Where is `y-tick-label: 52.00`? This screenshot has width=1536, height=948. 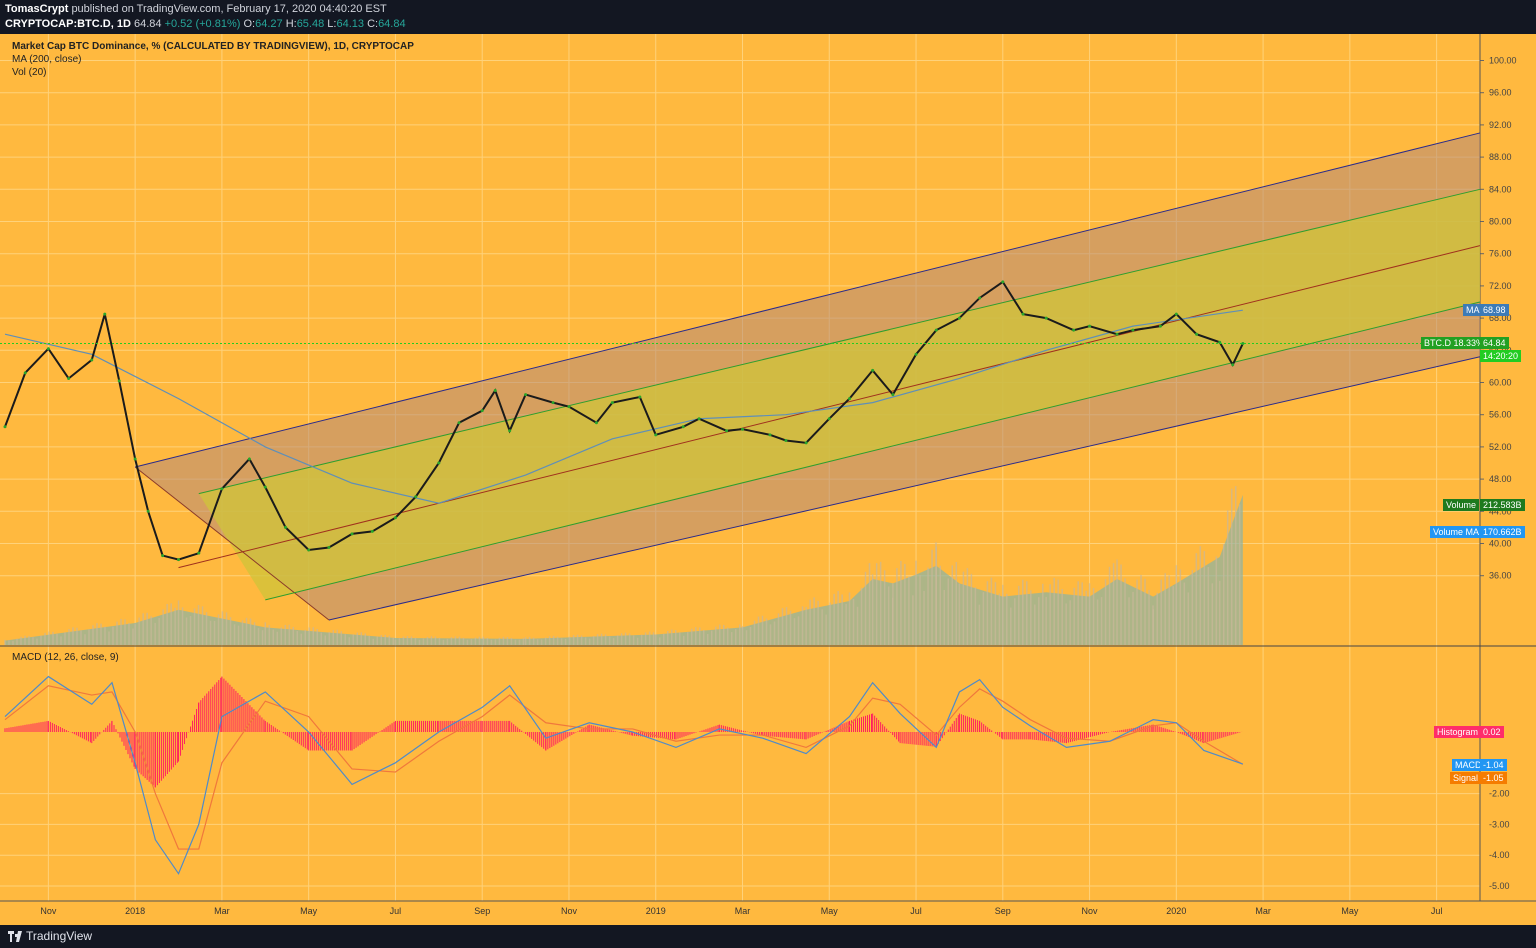
y-tick-label: 52.00 is located at coordinates (1500, 447).